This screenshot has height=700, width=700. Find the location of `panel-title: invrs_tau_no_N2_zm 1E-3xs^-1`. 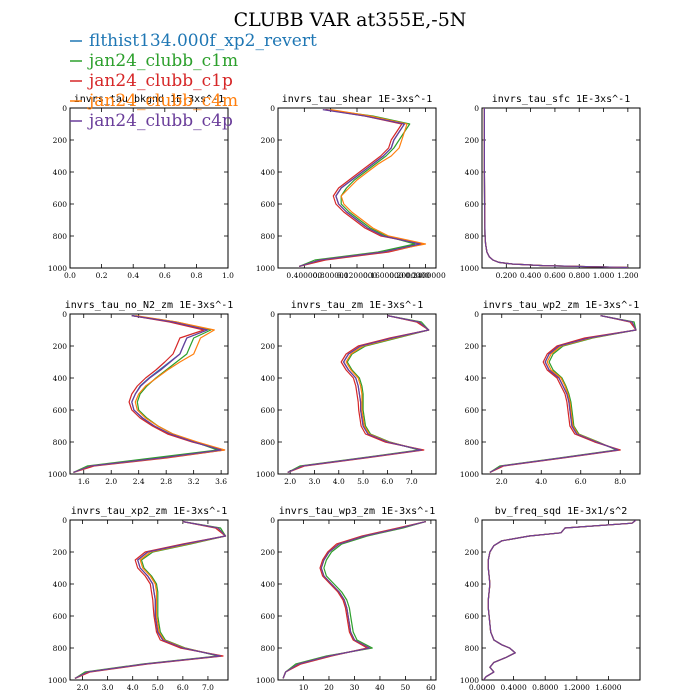

panel-title: invrs_tau_no_N2_zm 1E-3xs^-1 is located at coordinates (149, 305).